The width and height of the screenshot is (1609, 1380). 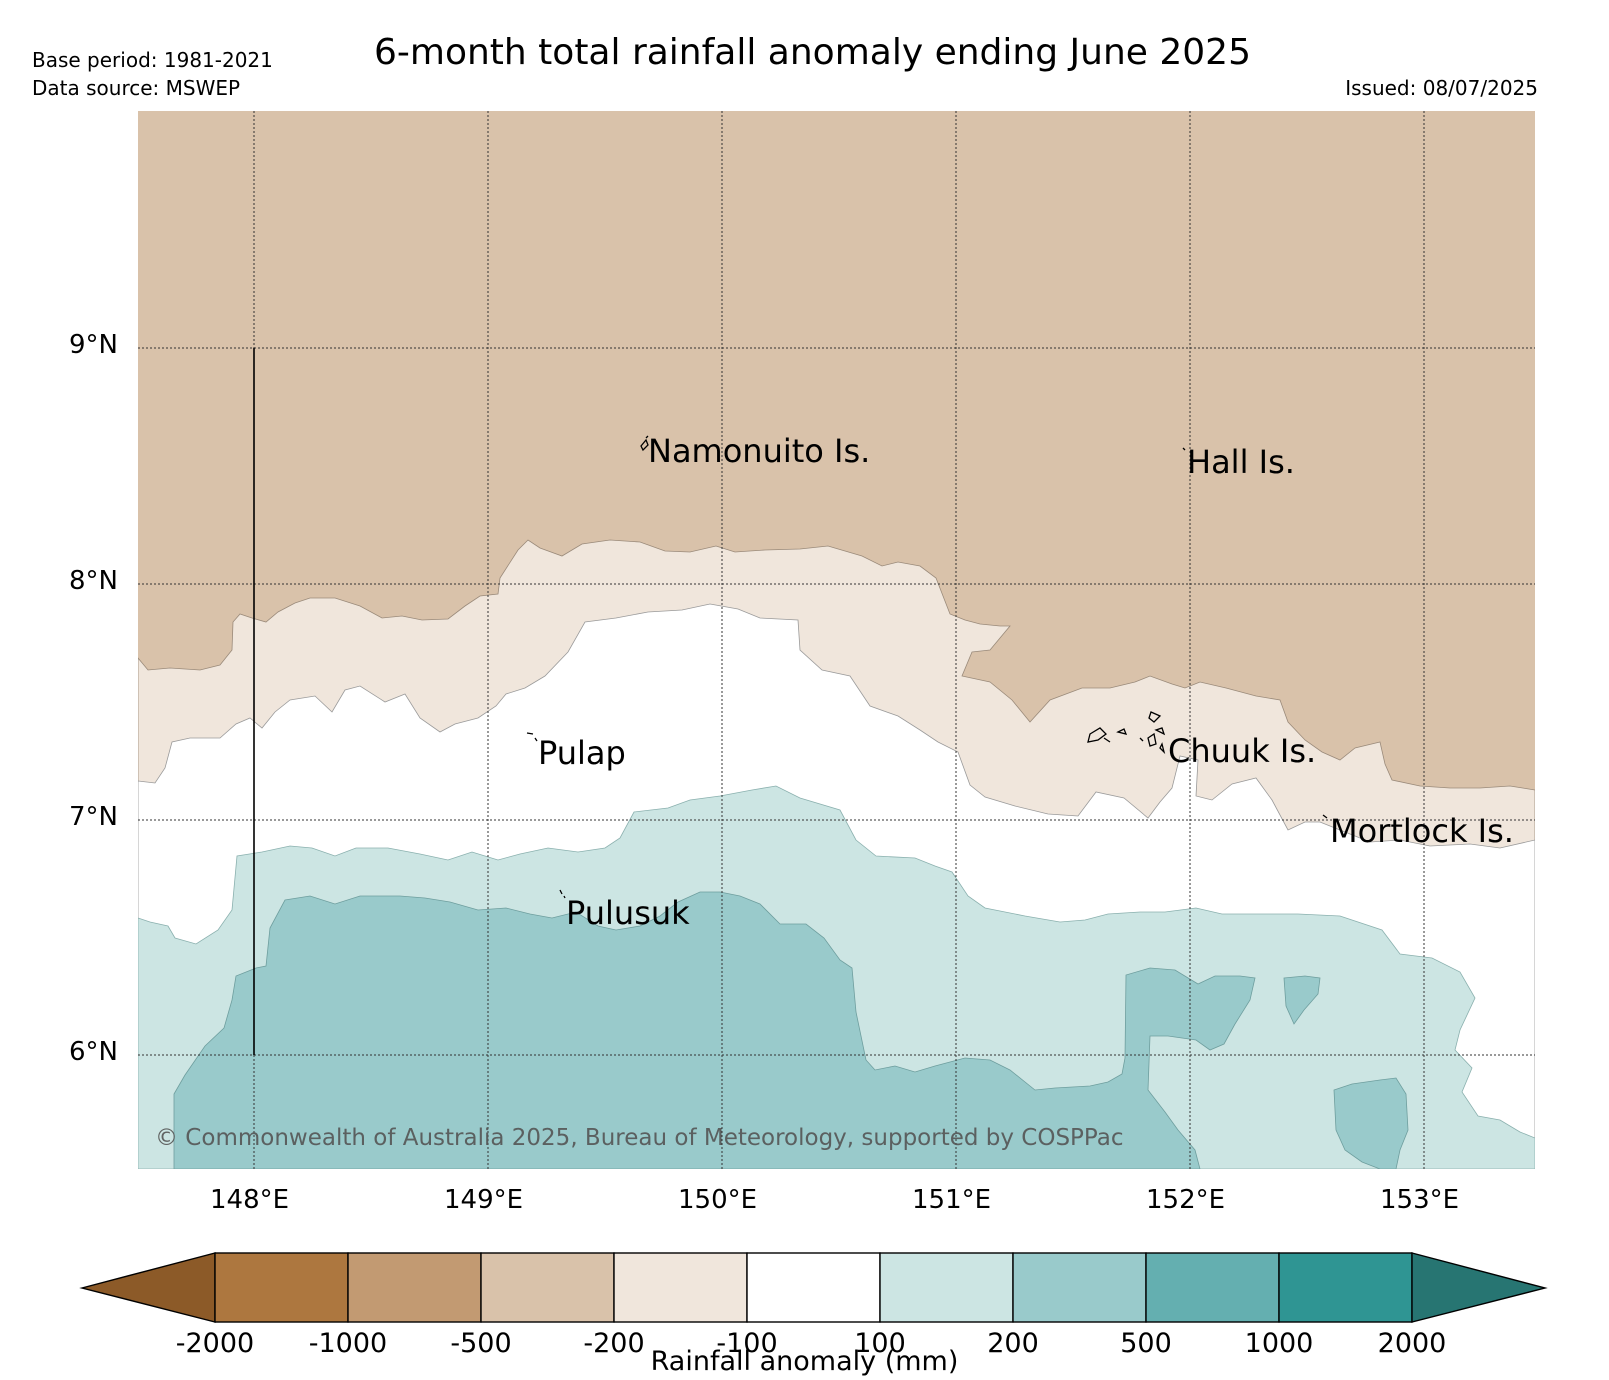 What do you see at coordinates (1013, 1343) in the screenshot?
I see `colorbar-tick-200: 200` at bounding box center [1013, 1343].